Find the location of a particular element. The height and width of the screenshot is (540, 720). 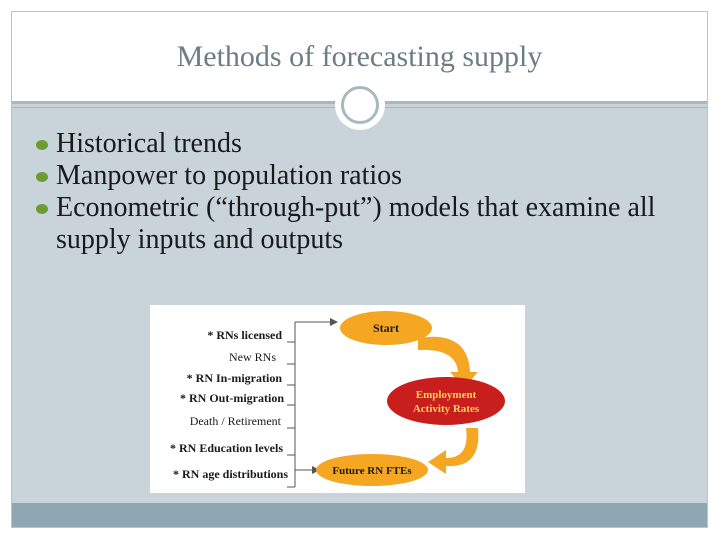

future-label: Future RN FTEs is located at coordinates (372, 471).